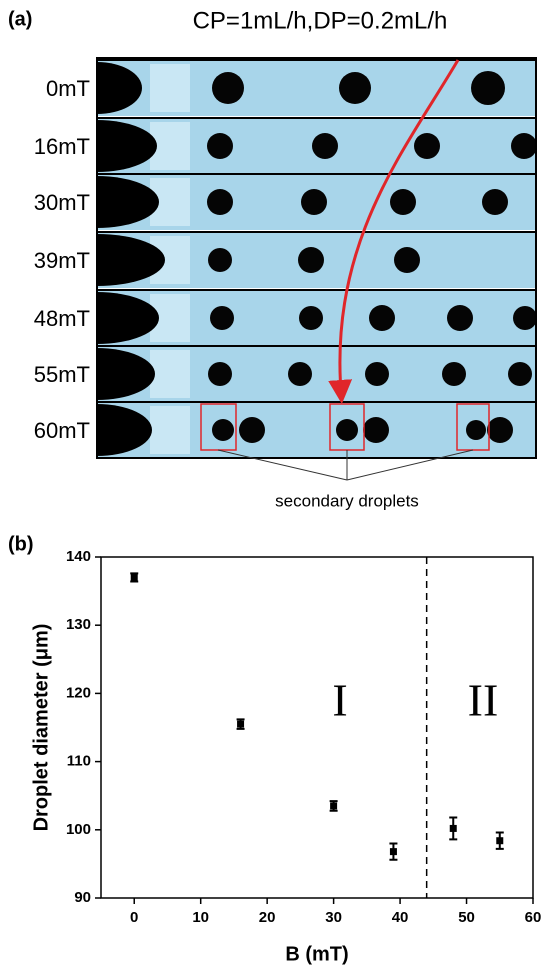 Image resolution: width=544 pixels, height=978 pixels. Describe the element at coordinates (347, 500) in the screenshot. I see `annotation: secondary droplets` at that location.